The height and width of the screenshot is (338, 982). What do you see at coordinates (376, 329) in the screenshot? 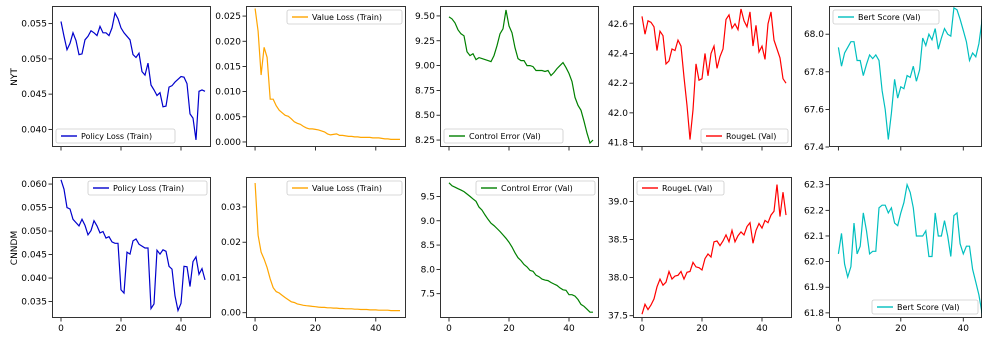
I see `chart-6-xtick-label: 40` at bounding box center [376, 329].